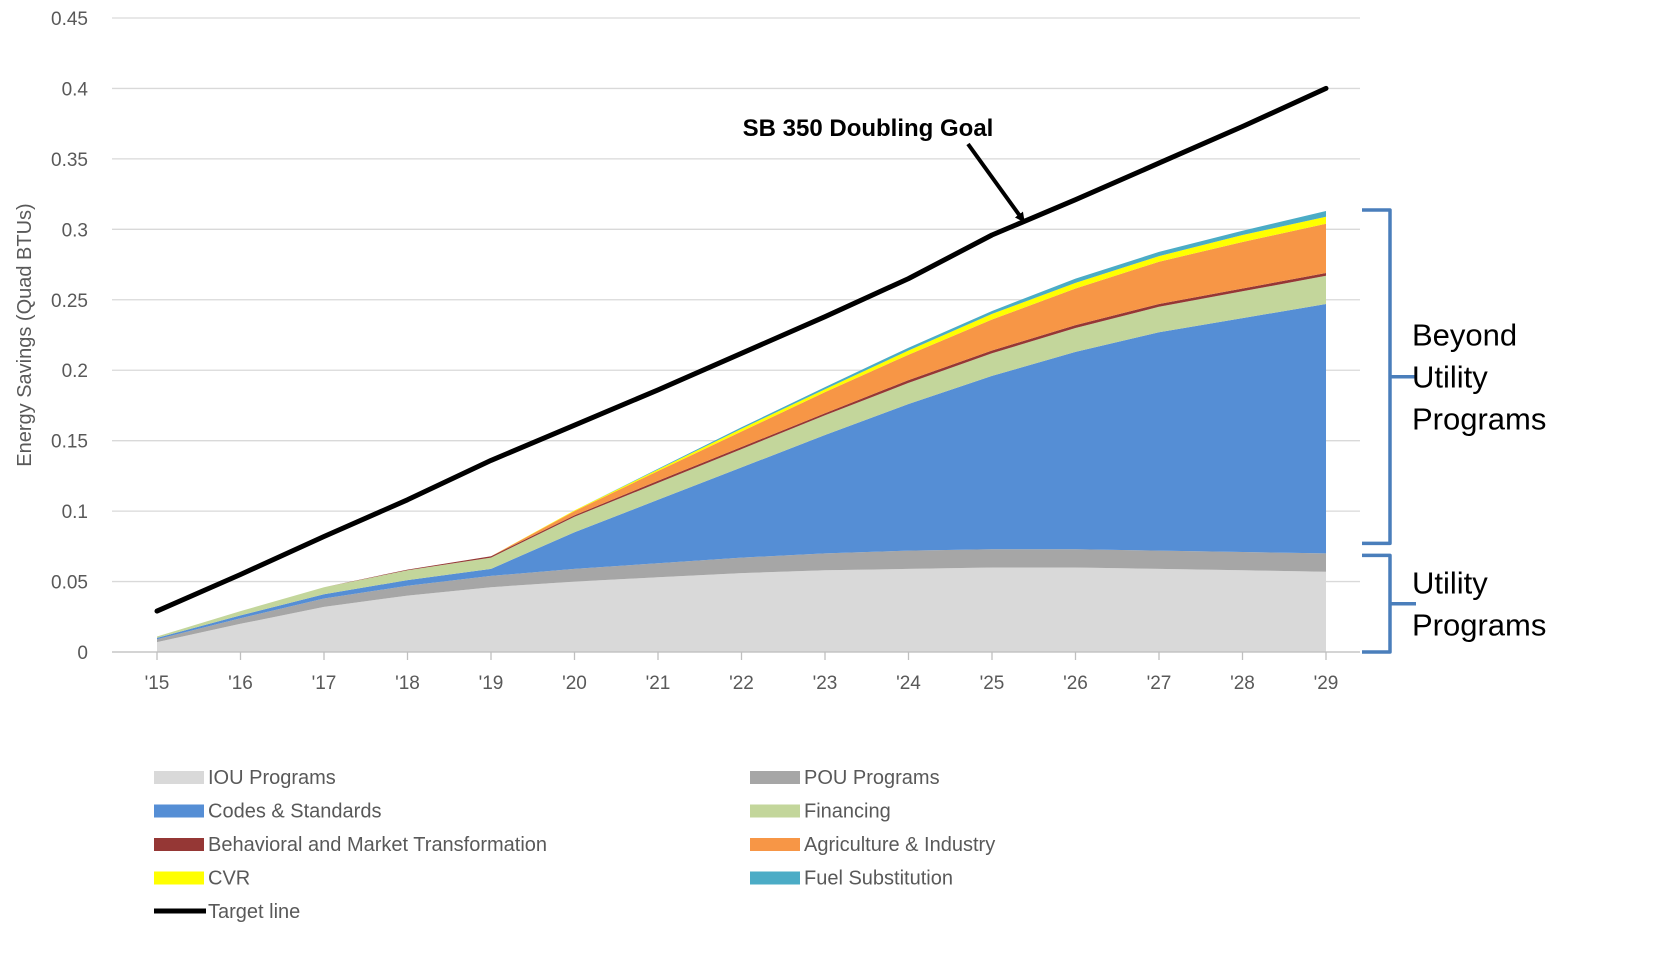  Describe the element at coordinates (1159, 683) in the screenshot. I see `x-tick-label: '27` at that location.